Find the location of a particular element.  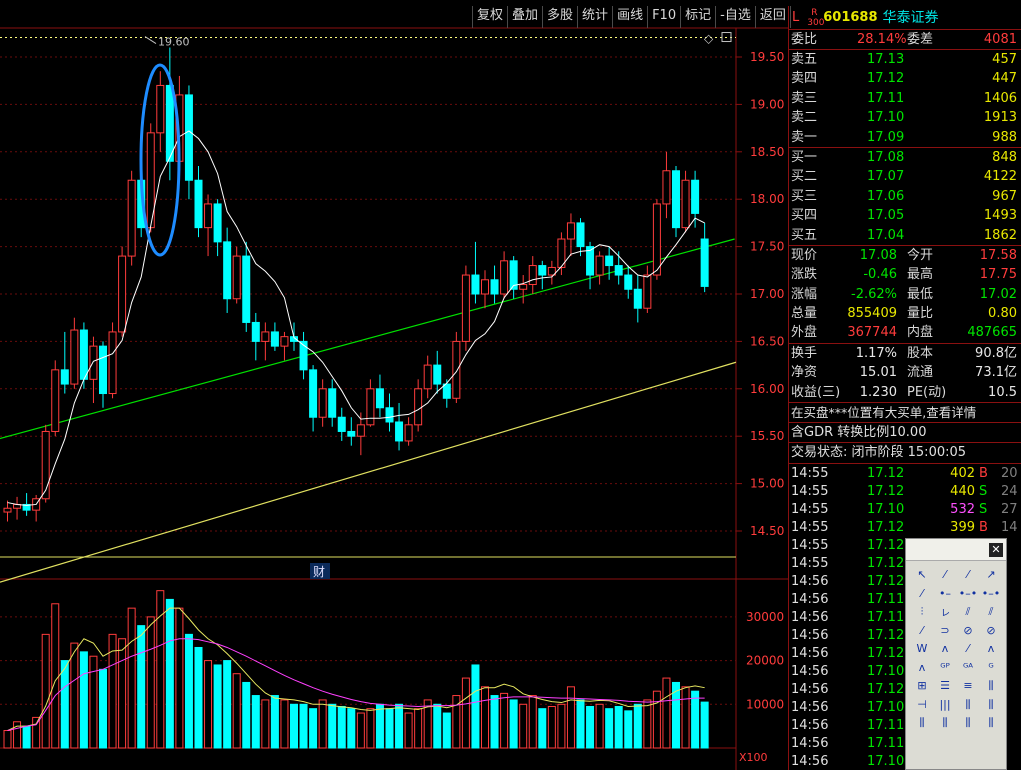

toolbar-btn-2: 多股 is located at coordinates (559, 17).